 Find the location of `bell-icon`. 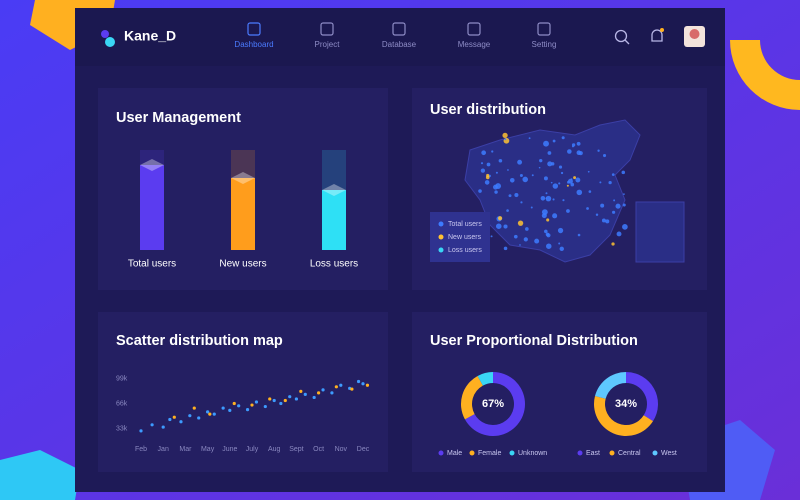

bell-icon is located at coordinates (657, 35).